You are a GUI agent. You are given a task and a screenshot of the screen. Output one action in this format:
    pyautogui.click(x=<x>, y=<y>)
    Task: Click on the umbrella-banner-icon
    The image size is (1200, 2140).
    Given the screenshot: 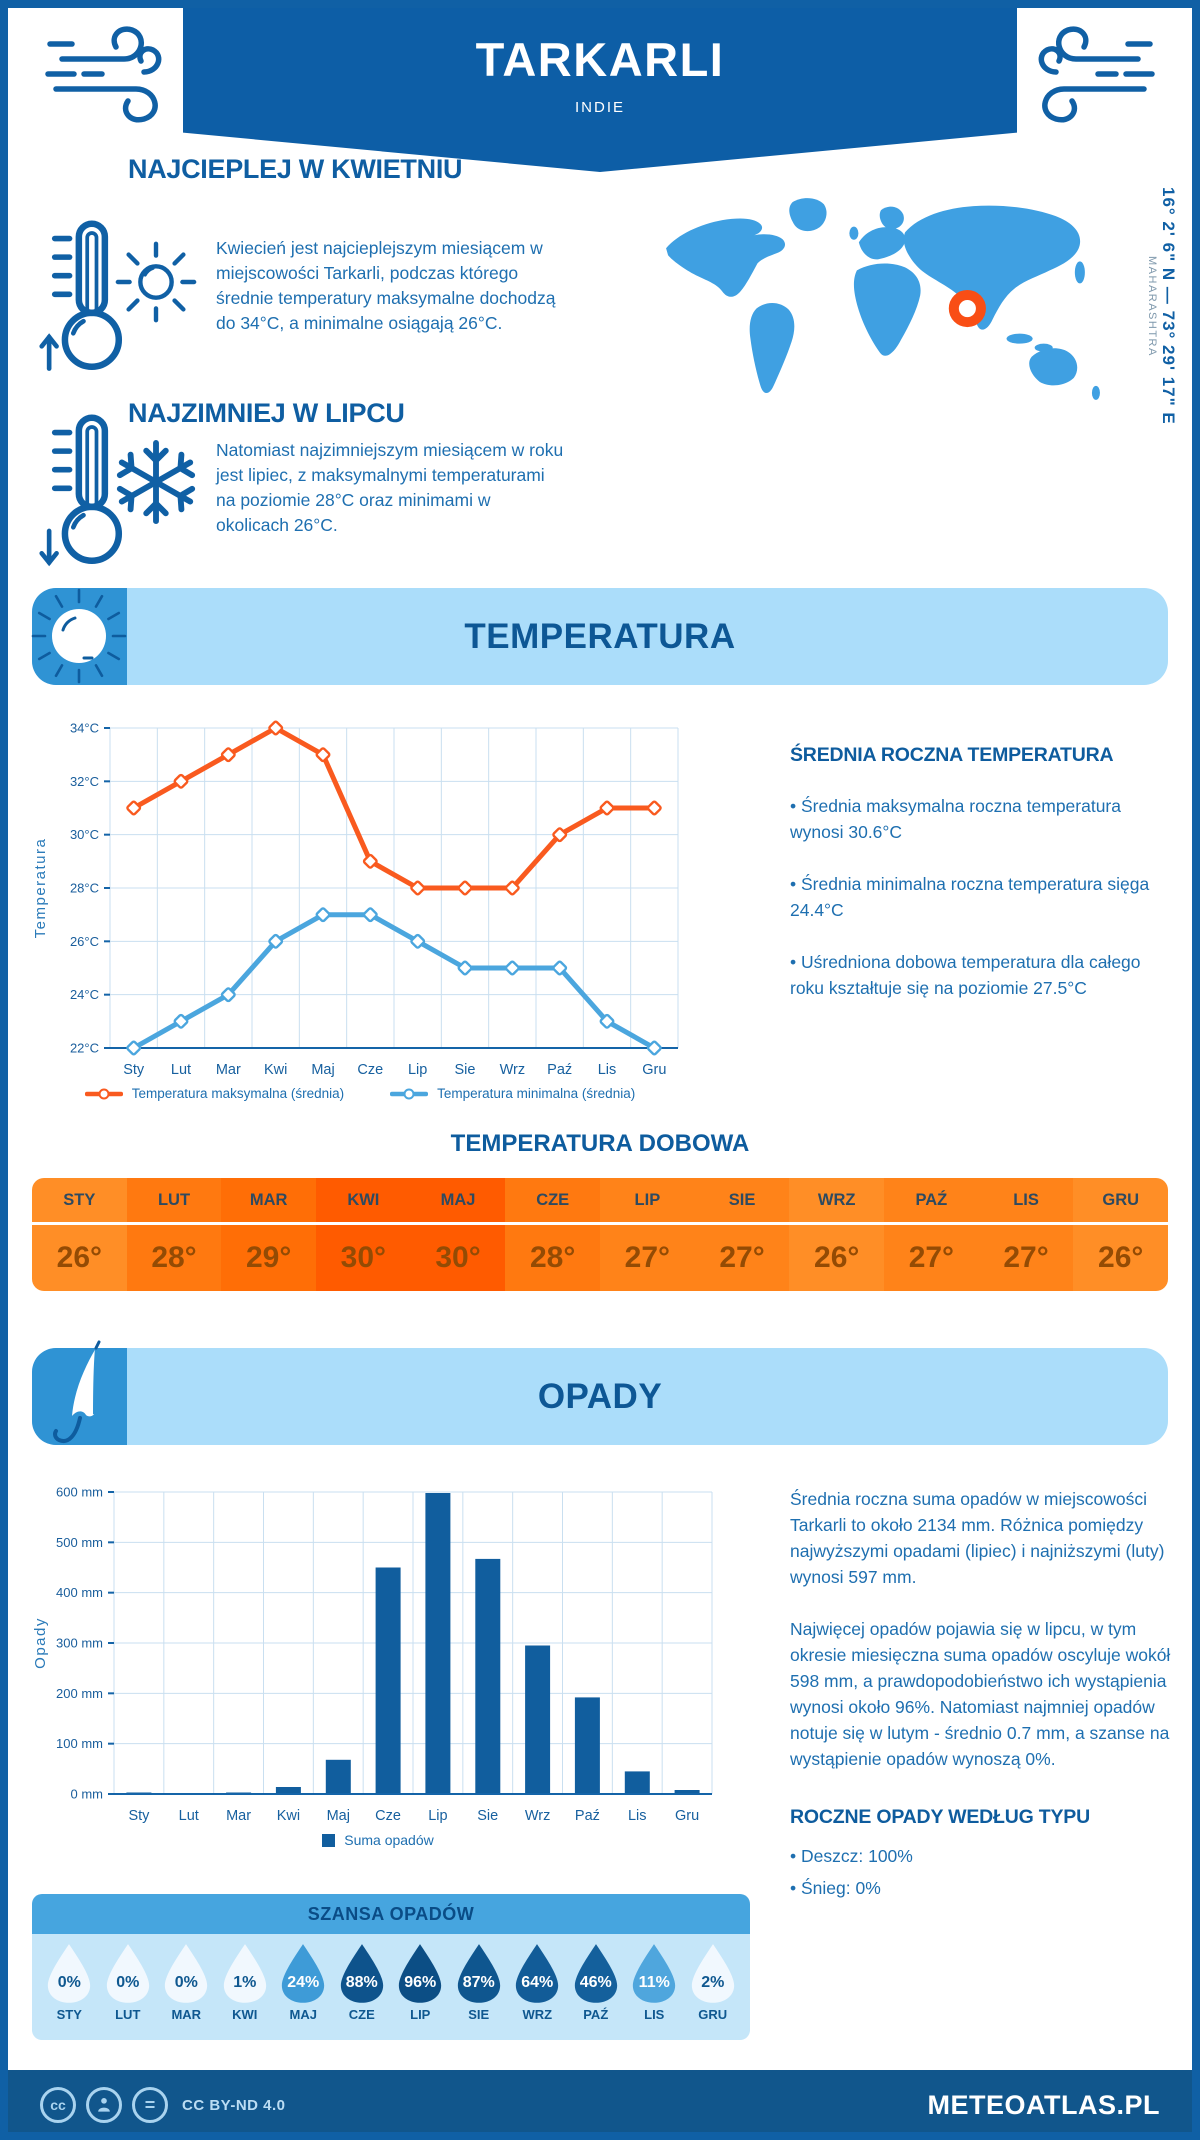 What is the action you would take?
    pyautogui.click(x=79, y=1392)
    